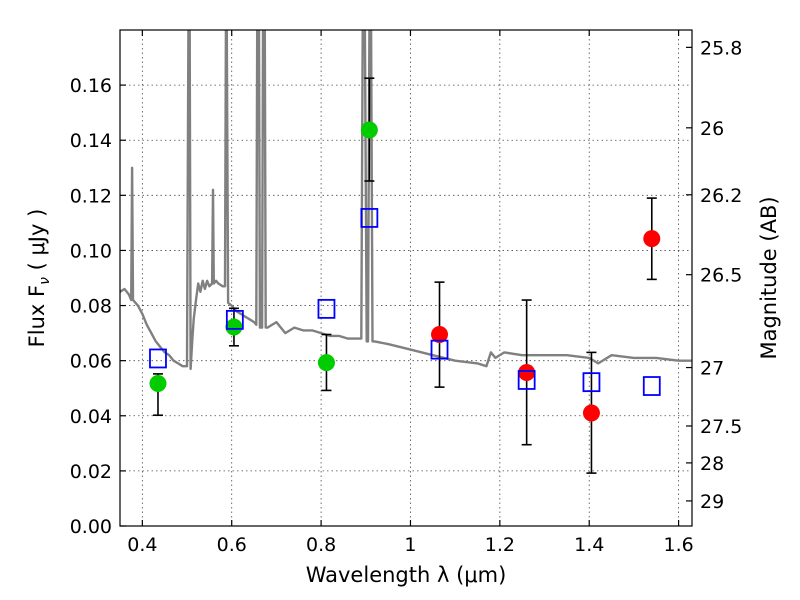  What do you see at coordinates (321, 545) in the screenshot?
I see `x-tick-label: 0.8` at bounding box center [321, 545].